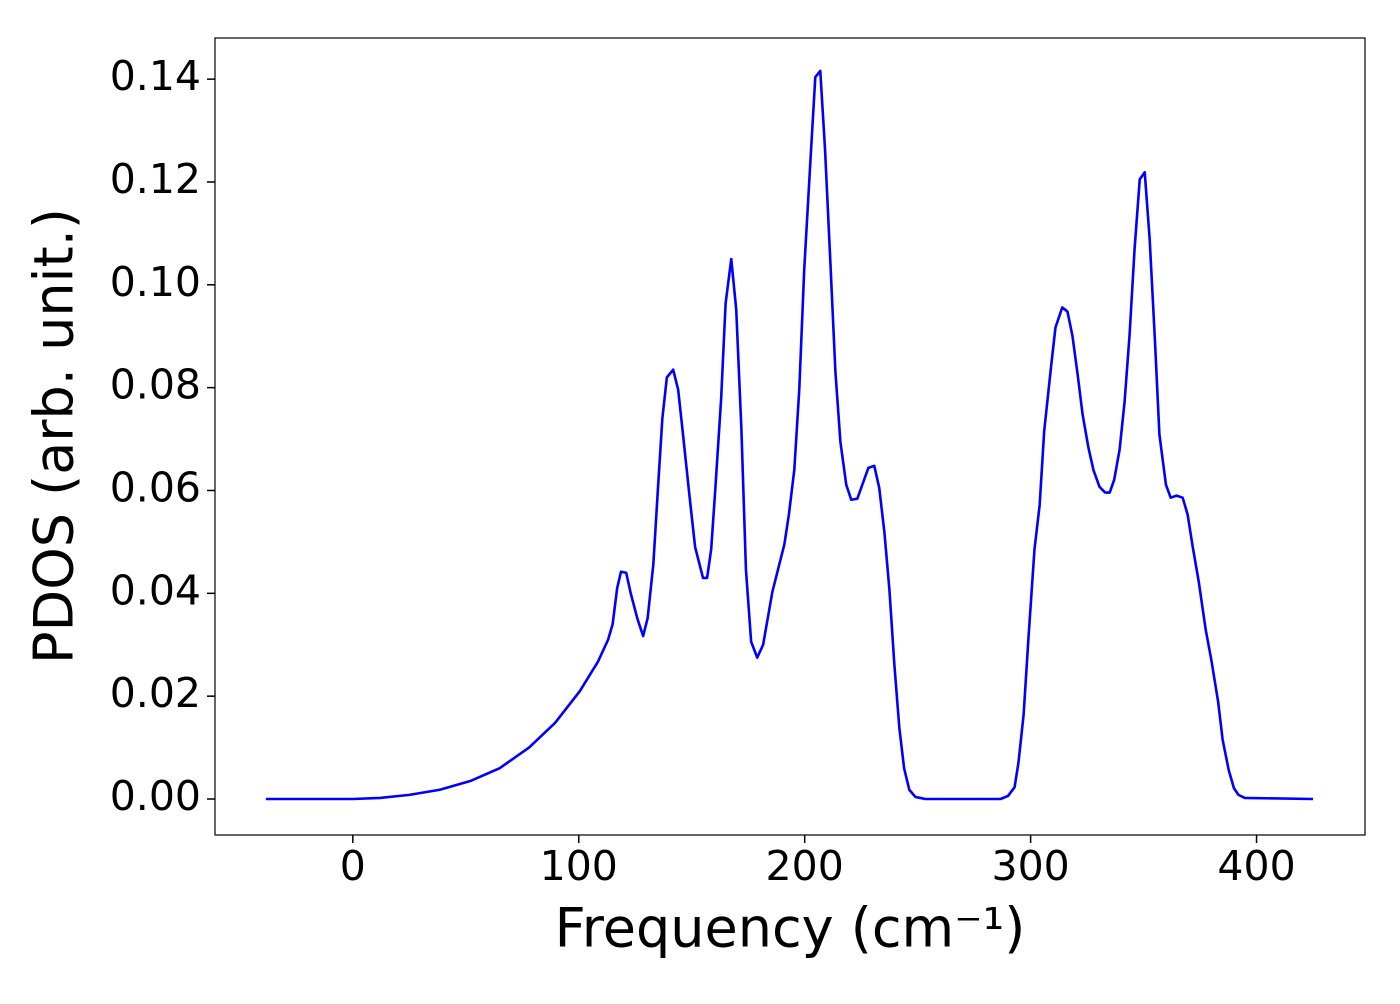  What do you see at coordinates (155, 487) in the screenshot?
I see `y-tick-label: 0.06` at bounding box center [155, 487].